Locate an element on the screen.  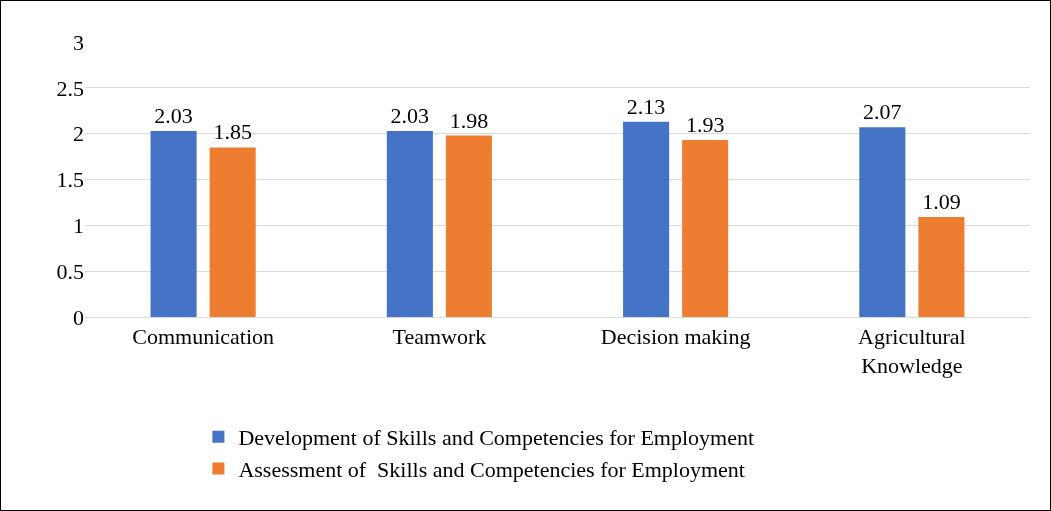
y-tick-label: 1 is located at coordinates (78, 226).